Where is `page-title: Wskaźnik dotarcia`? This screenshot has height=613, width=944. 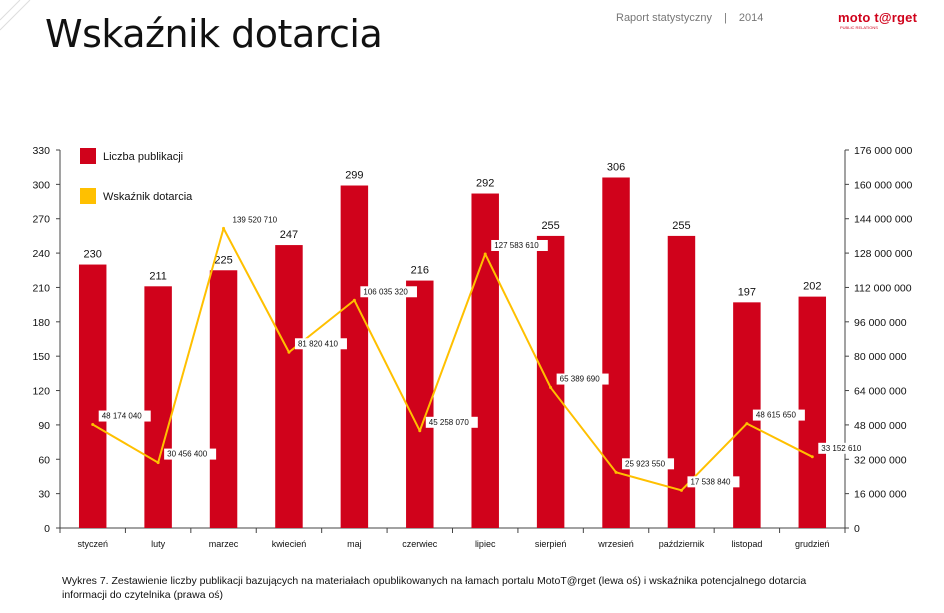 page-title: Wskaźnik dotarcia is located at coordinates (214, 34).